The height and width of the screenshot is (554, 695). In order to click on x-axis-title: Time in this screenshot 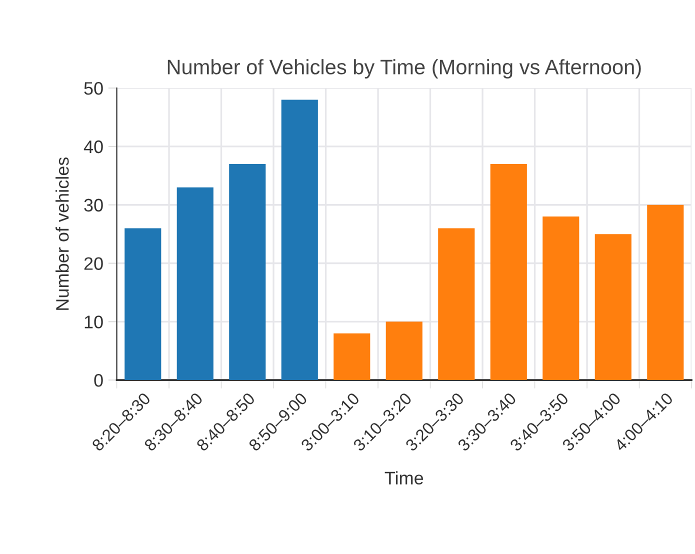, I will do `click(404, 477)`.